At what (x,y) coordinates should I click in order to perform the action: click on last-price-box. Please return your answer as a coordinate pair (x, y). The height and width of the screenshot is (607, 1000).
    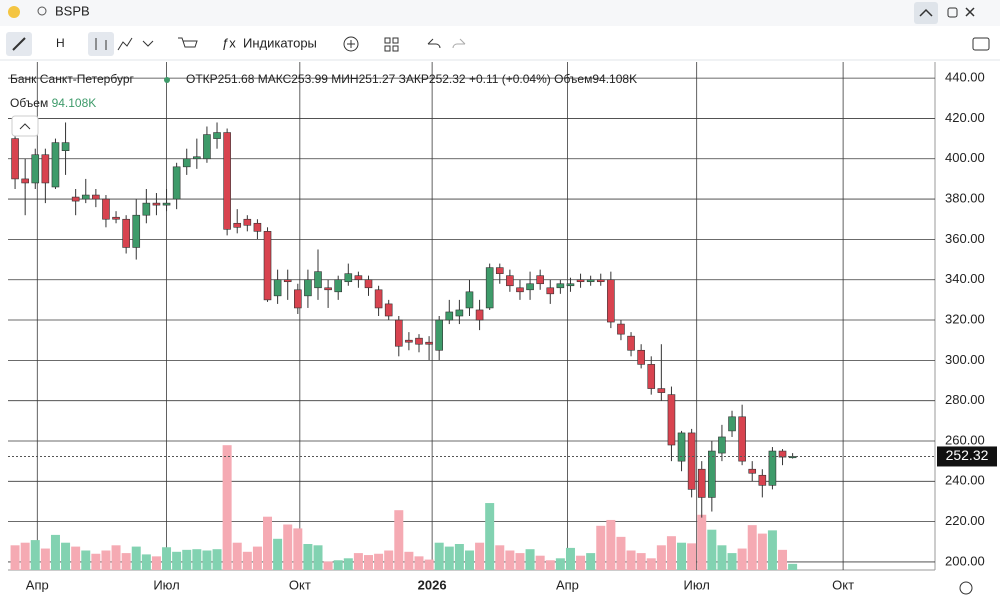
    Looking at the image, I should click on (967, 456).